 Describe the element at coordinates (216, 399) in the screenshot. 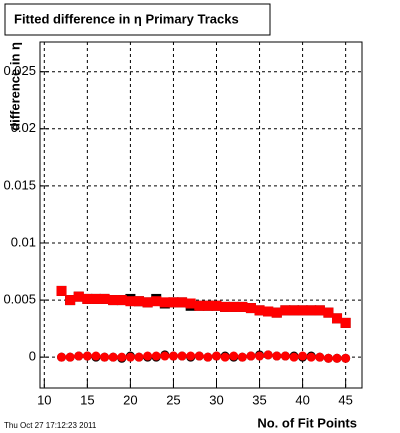

I see `x-tick-label: 30` at that location.